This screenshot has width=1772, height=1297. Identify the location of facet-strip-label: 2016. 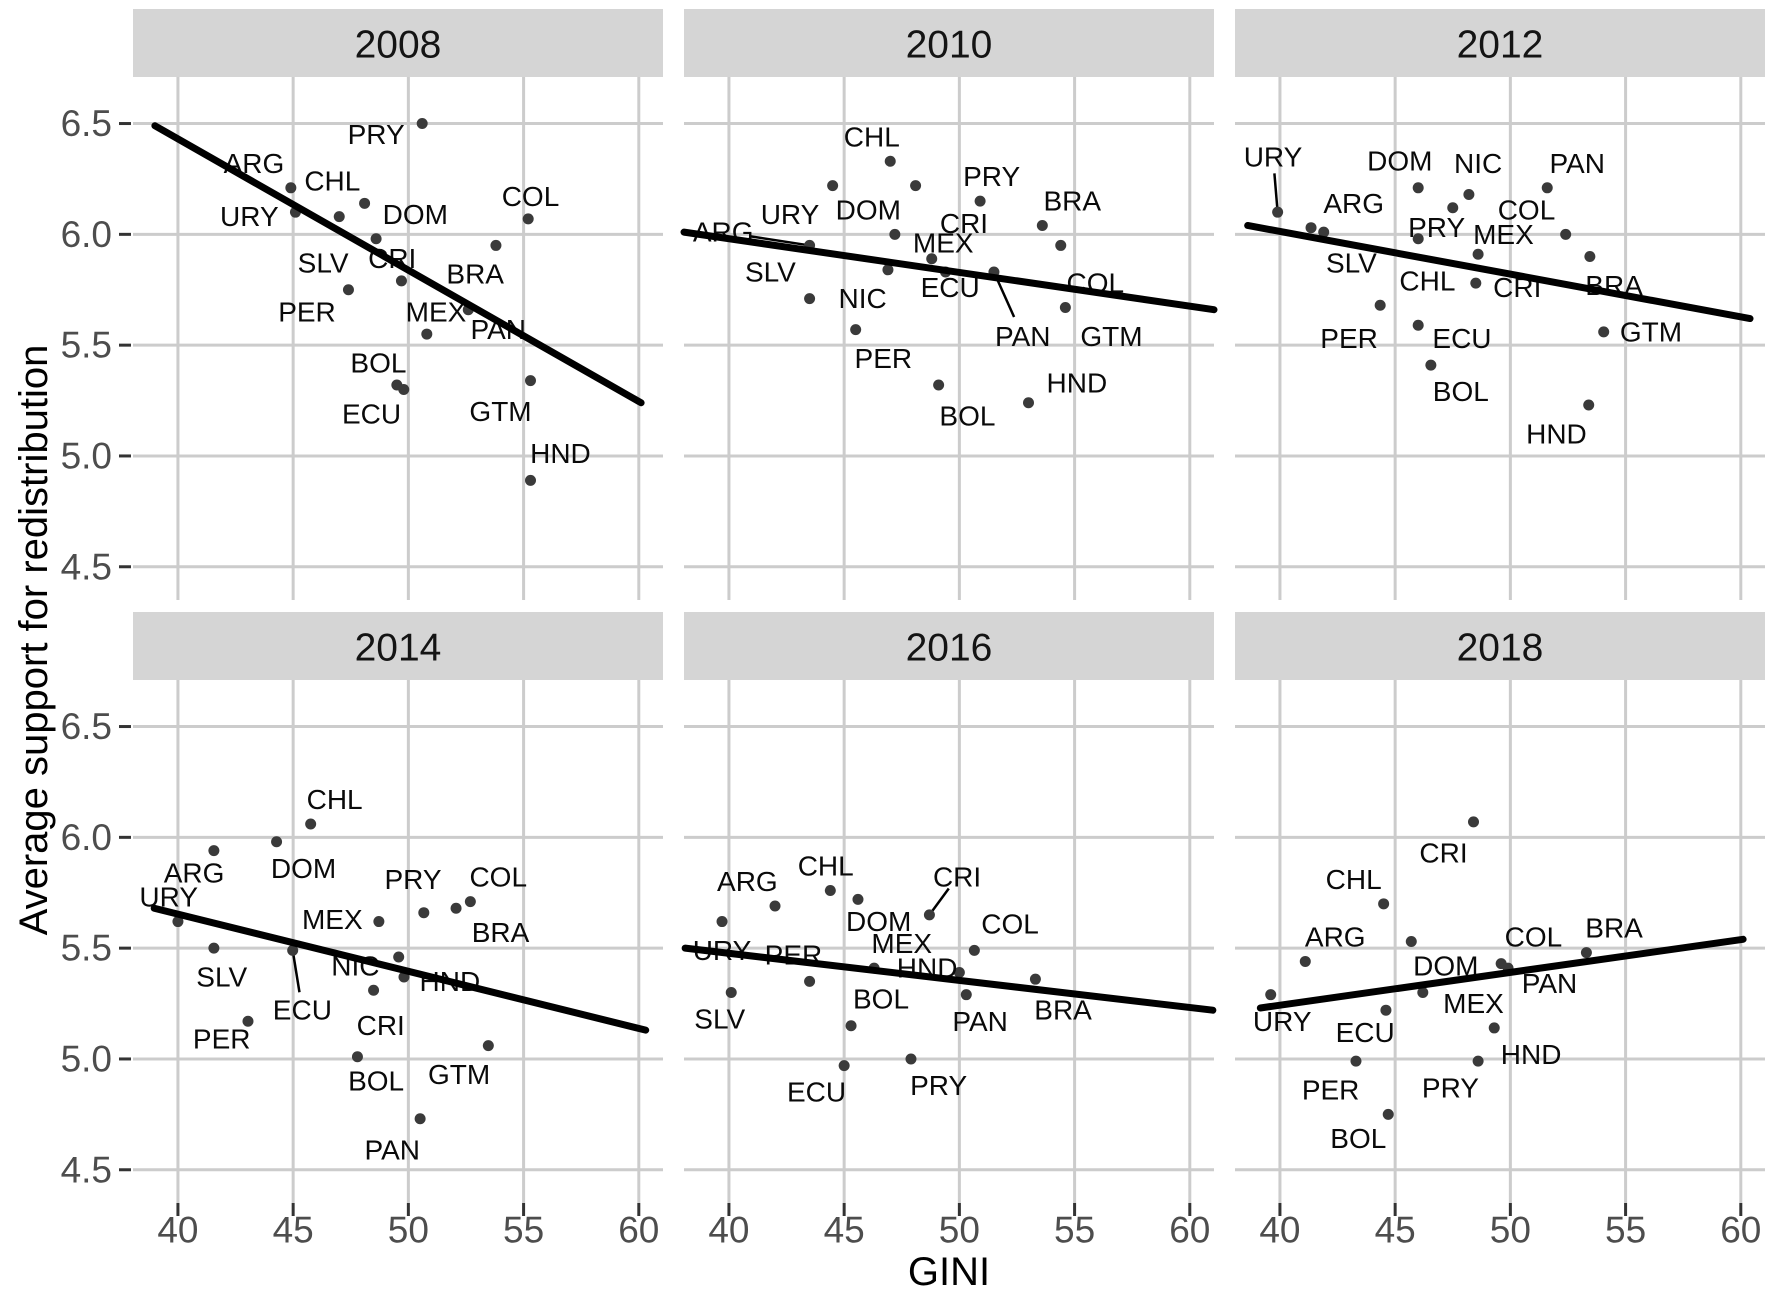
(949, 648).